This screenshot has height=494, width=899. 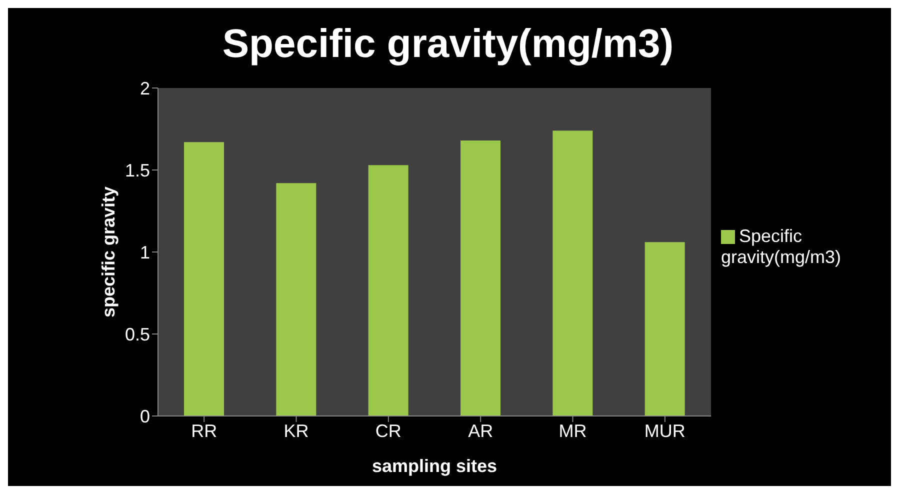 What do you see at coordinates (572, 430) in the screenshot?
I see `x-tick-label: MR` at bounding box center [572, 430].